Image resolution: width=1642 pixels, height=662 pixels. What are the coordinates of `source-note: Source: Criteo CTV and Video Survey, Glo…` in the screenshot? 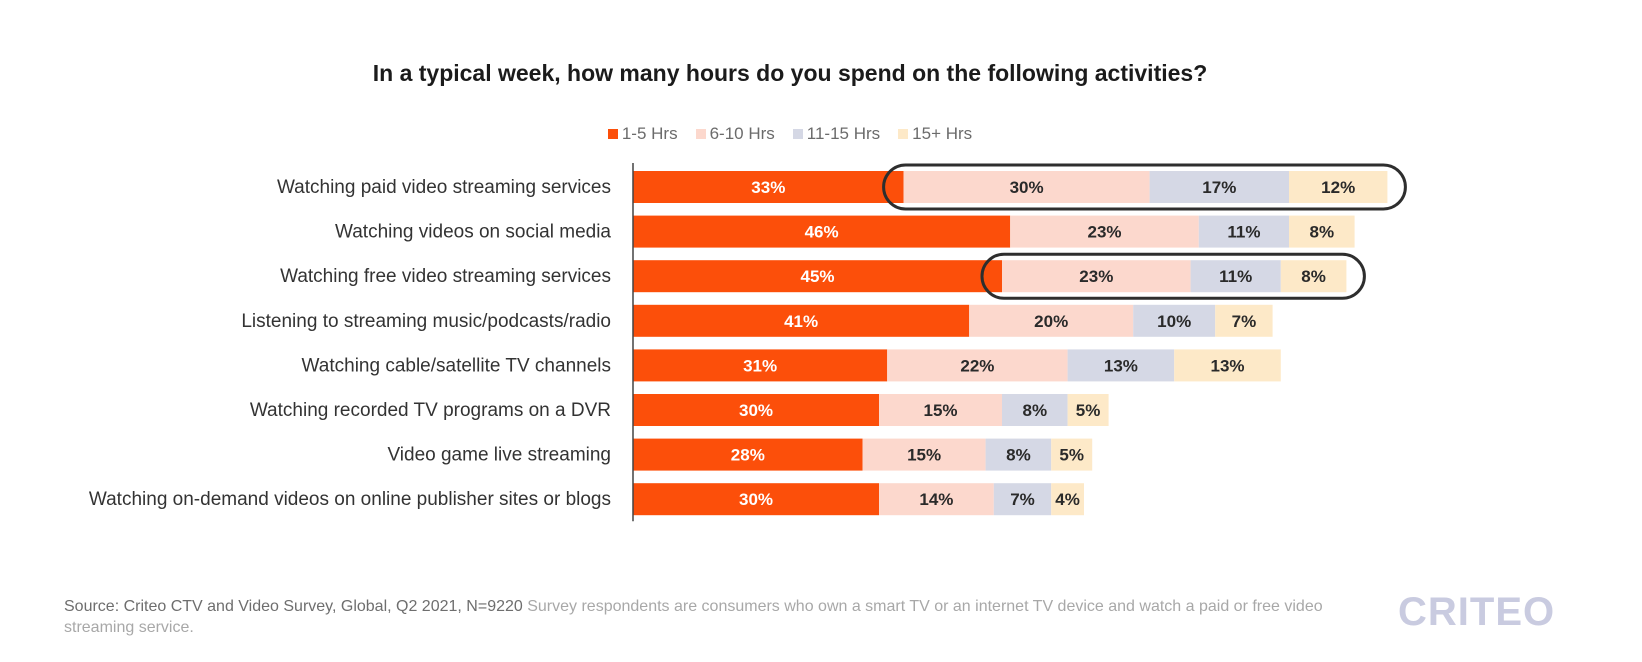 It's located at (714, 617).